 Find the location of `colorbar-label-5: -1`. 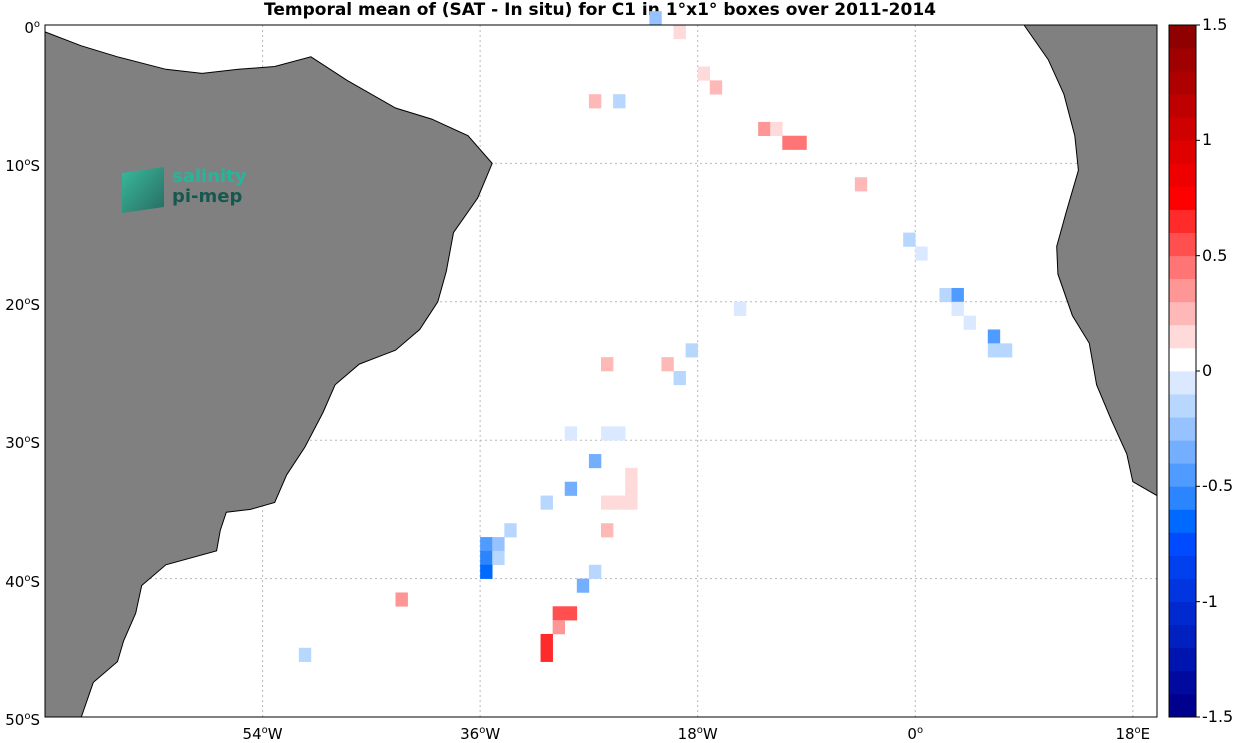

colorbar-label-5: -1 is located at coordinates (1210, 601).